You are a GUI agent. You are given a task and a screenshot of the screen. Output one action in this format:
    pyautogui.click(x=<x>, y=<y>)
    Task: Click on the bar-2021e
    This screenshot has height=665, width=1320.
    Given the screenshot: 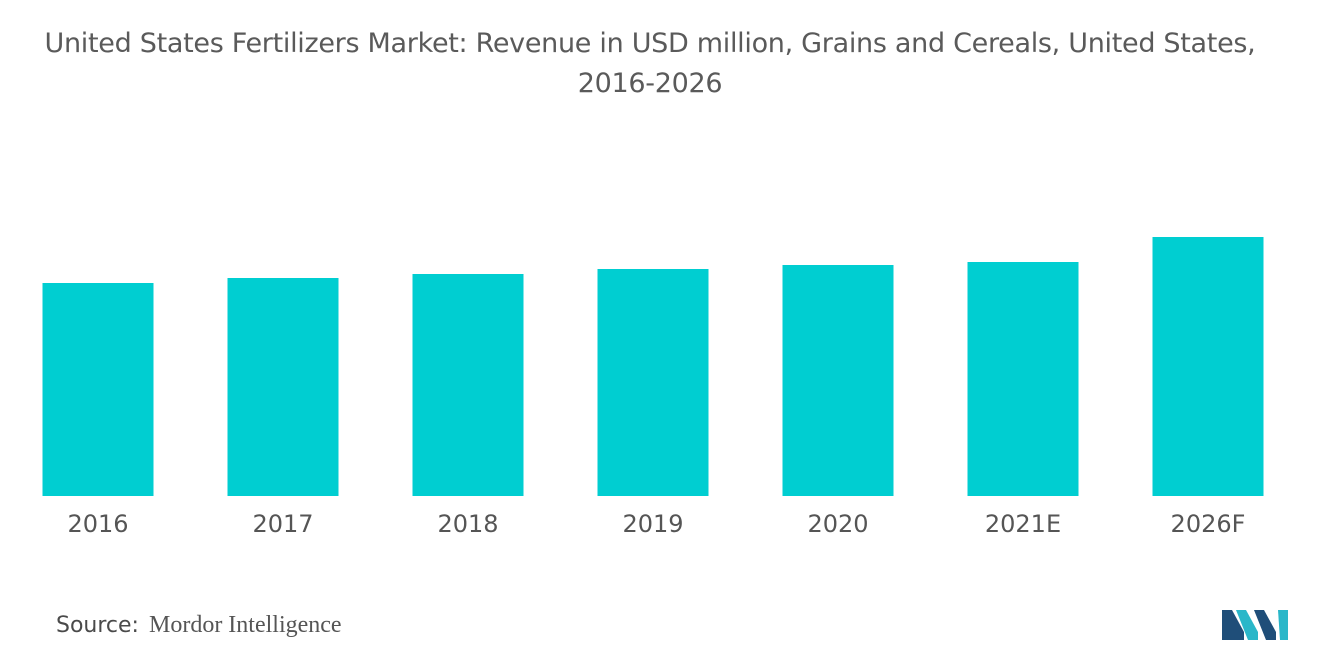 What is the action you would take?
    pyautogui.click(x=1023, y=379)
    